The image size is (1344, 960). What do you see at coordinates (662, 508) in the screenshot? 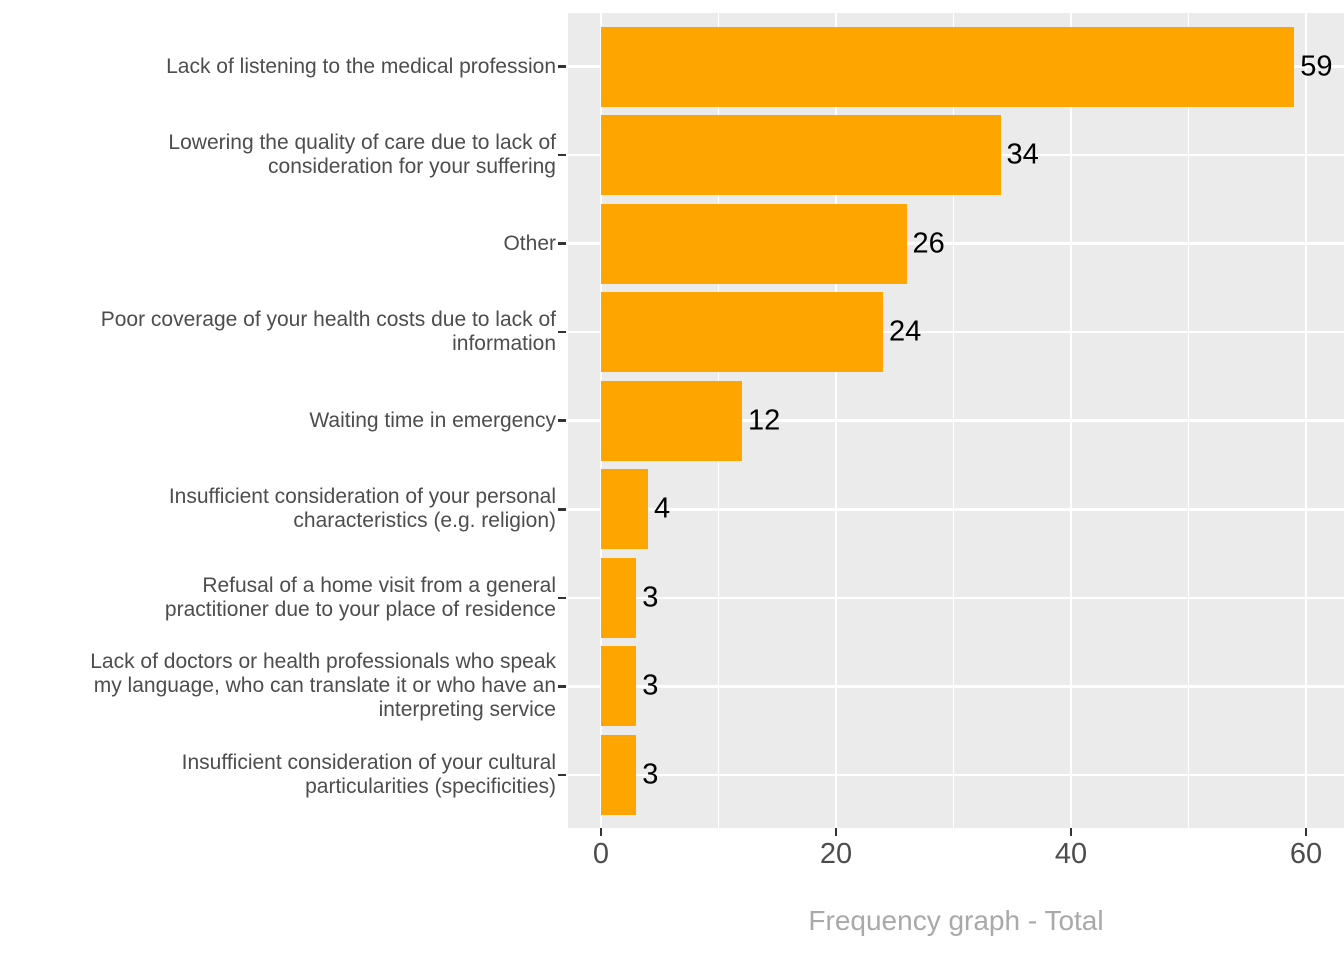
I see `bar-value-label: 4` at bounding box center [662, 508].